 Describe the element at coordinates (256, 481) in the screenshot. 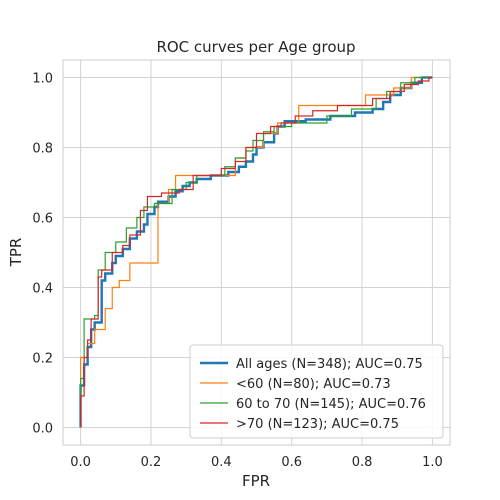

I see `x-axis-label: FPR` at that location.